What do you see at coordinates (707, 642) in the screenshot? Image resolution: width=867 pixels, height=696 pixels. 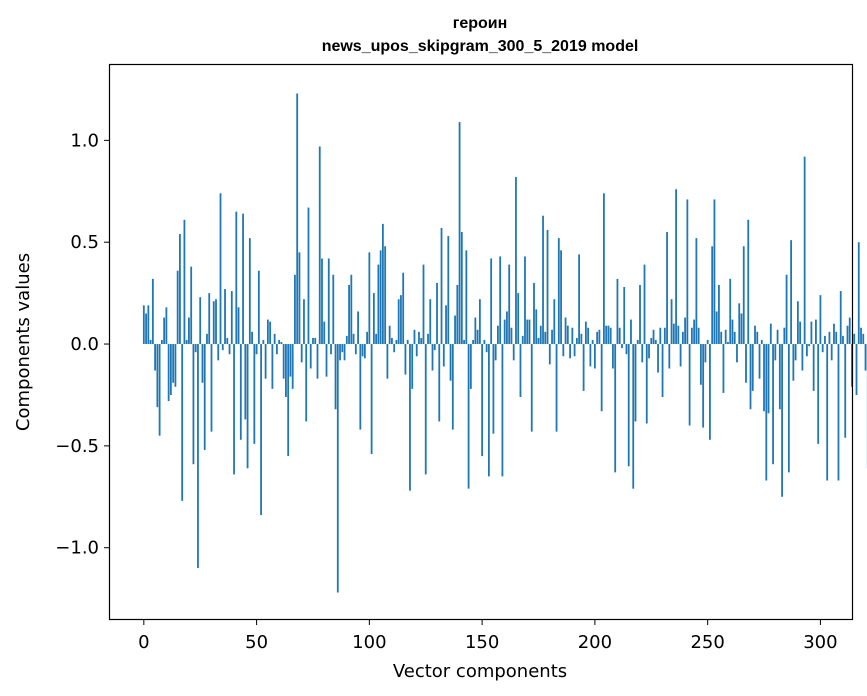 I see `x-tick-label: 250` at bounding box center [707, 642].